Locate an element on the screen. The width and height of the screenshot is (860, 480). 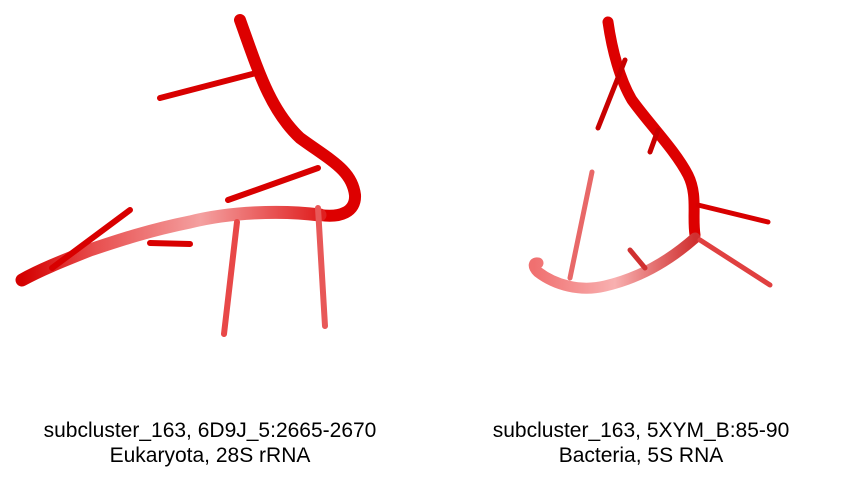
caption-taxon: Eukaryota, 28S rRNA is located at coordinates (210, 455).